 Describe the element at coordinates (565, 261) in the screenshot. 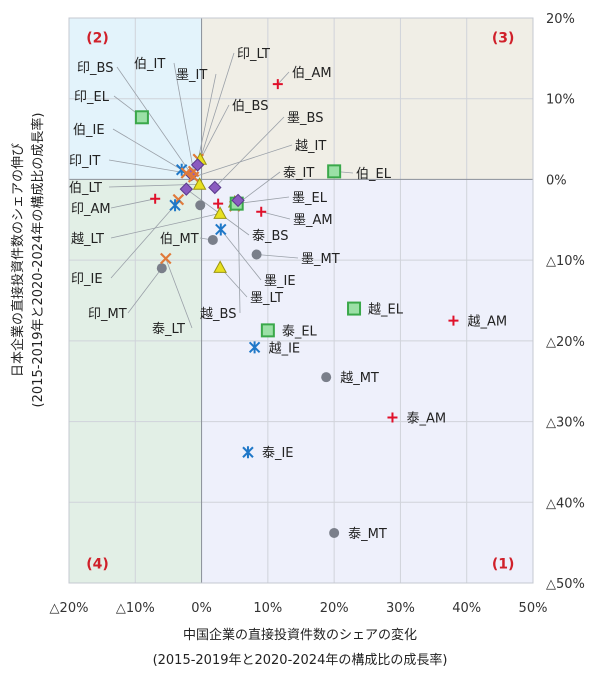

I see `y-tick-label: △10%` at that location.